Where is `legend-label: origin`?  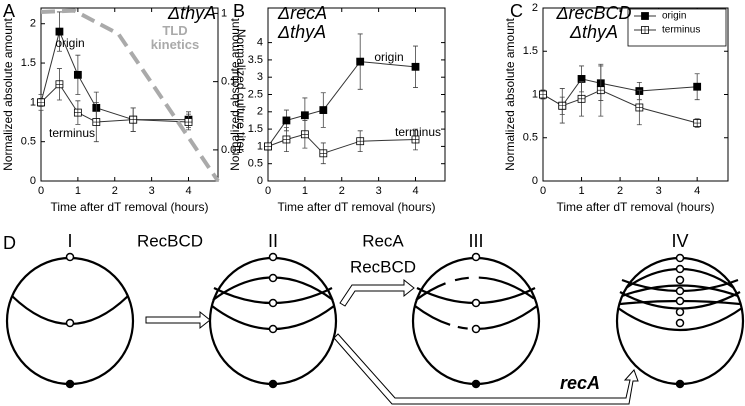
legend-label: origin is located at coordinates (674, 16).